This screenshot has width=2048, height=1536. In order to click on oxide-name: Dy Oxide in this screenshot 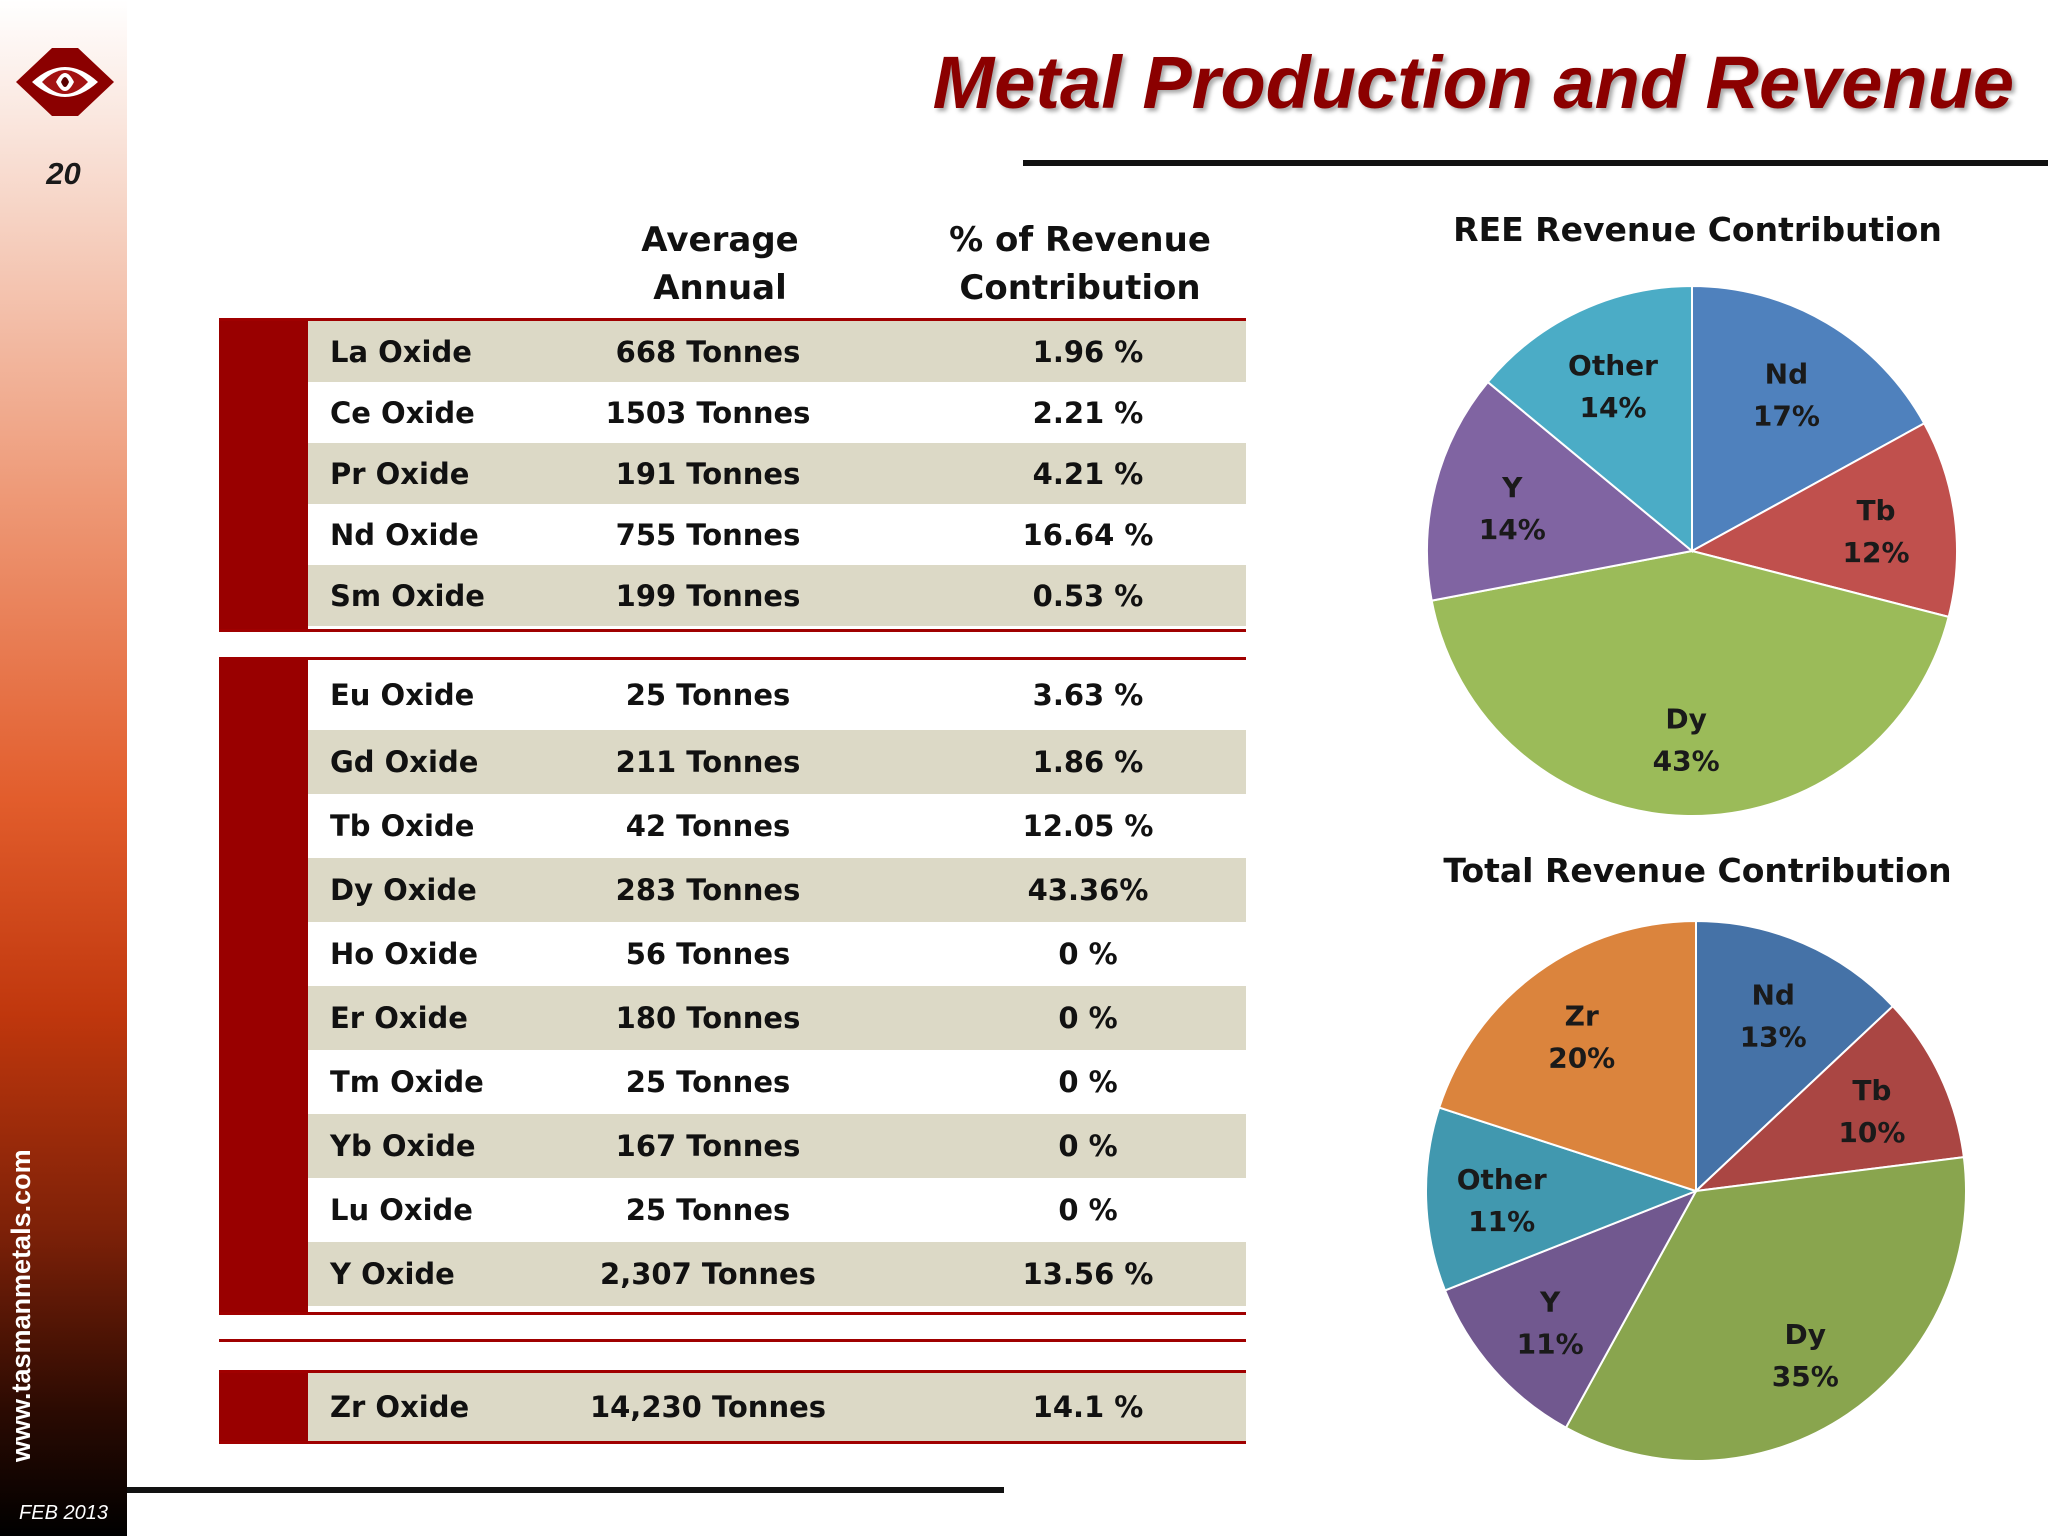, I will do `click(403, 890)`.